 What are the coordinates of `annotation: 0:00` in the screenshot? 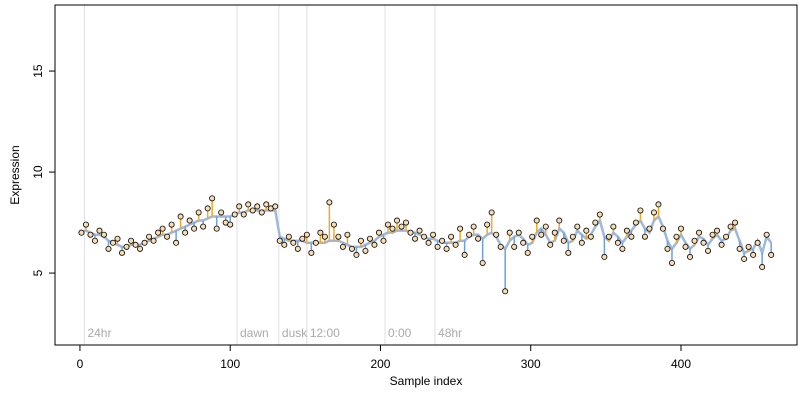 It's located at (400, 333).